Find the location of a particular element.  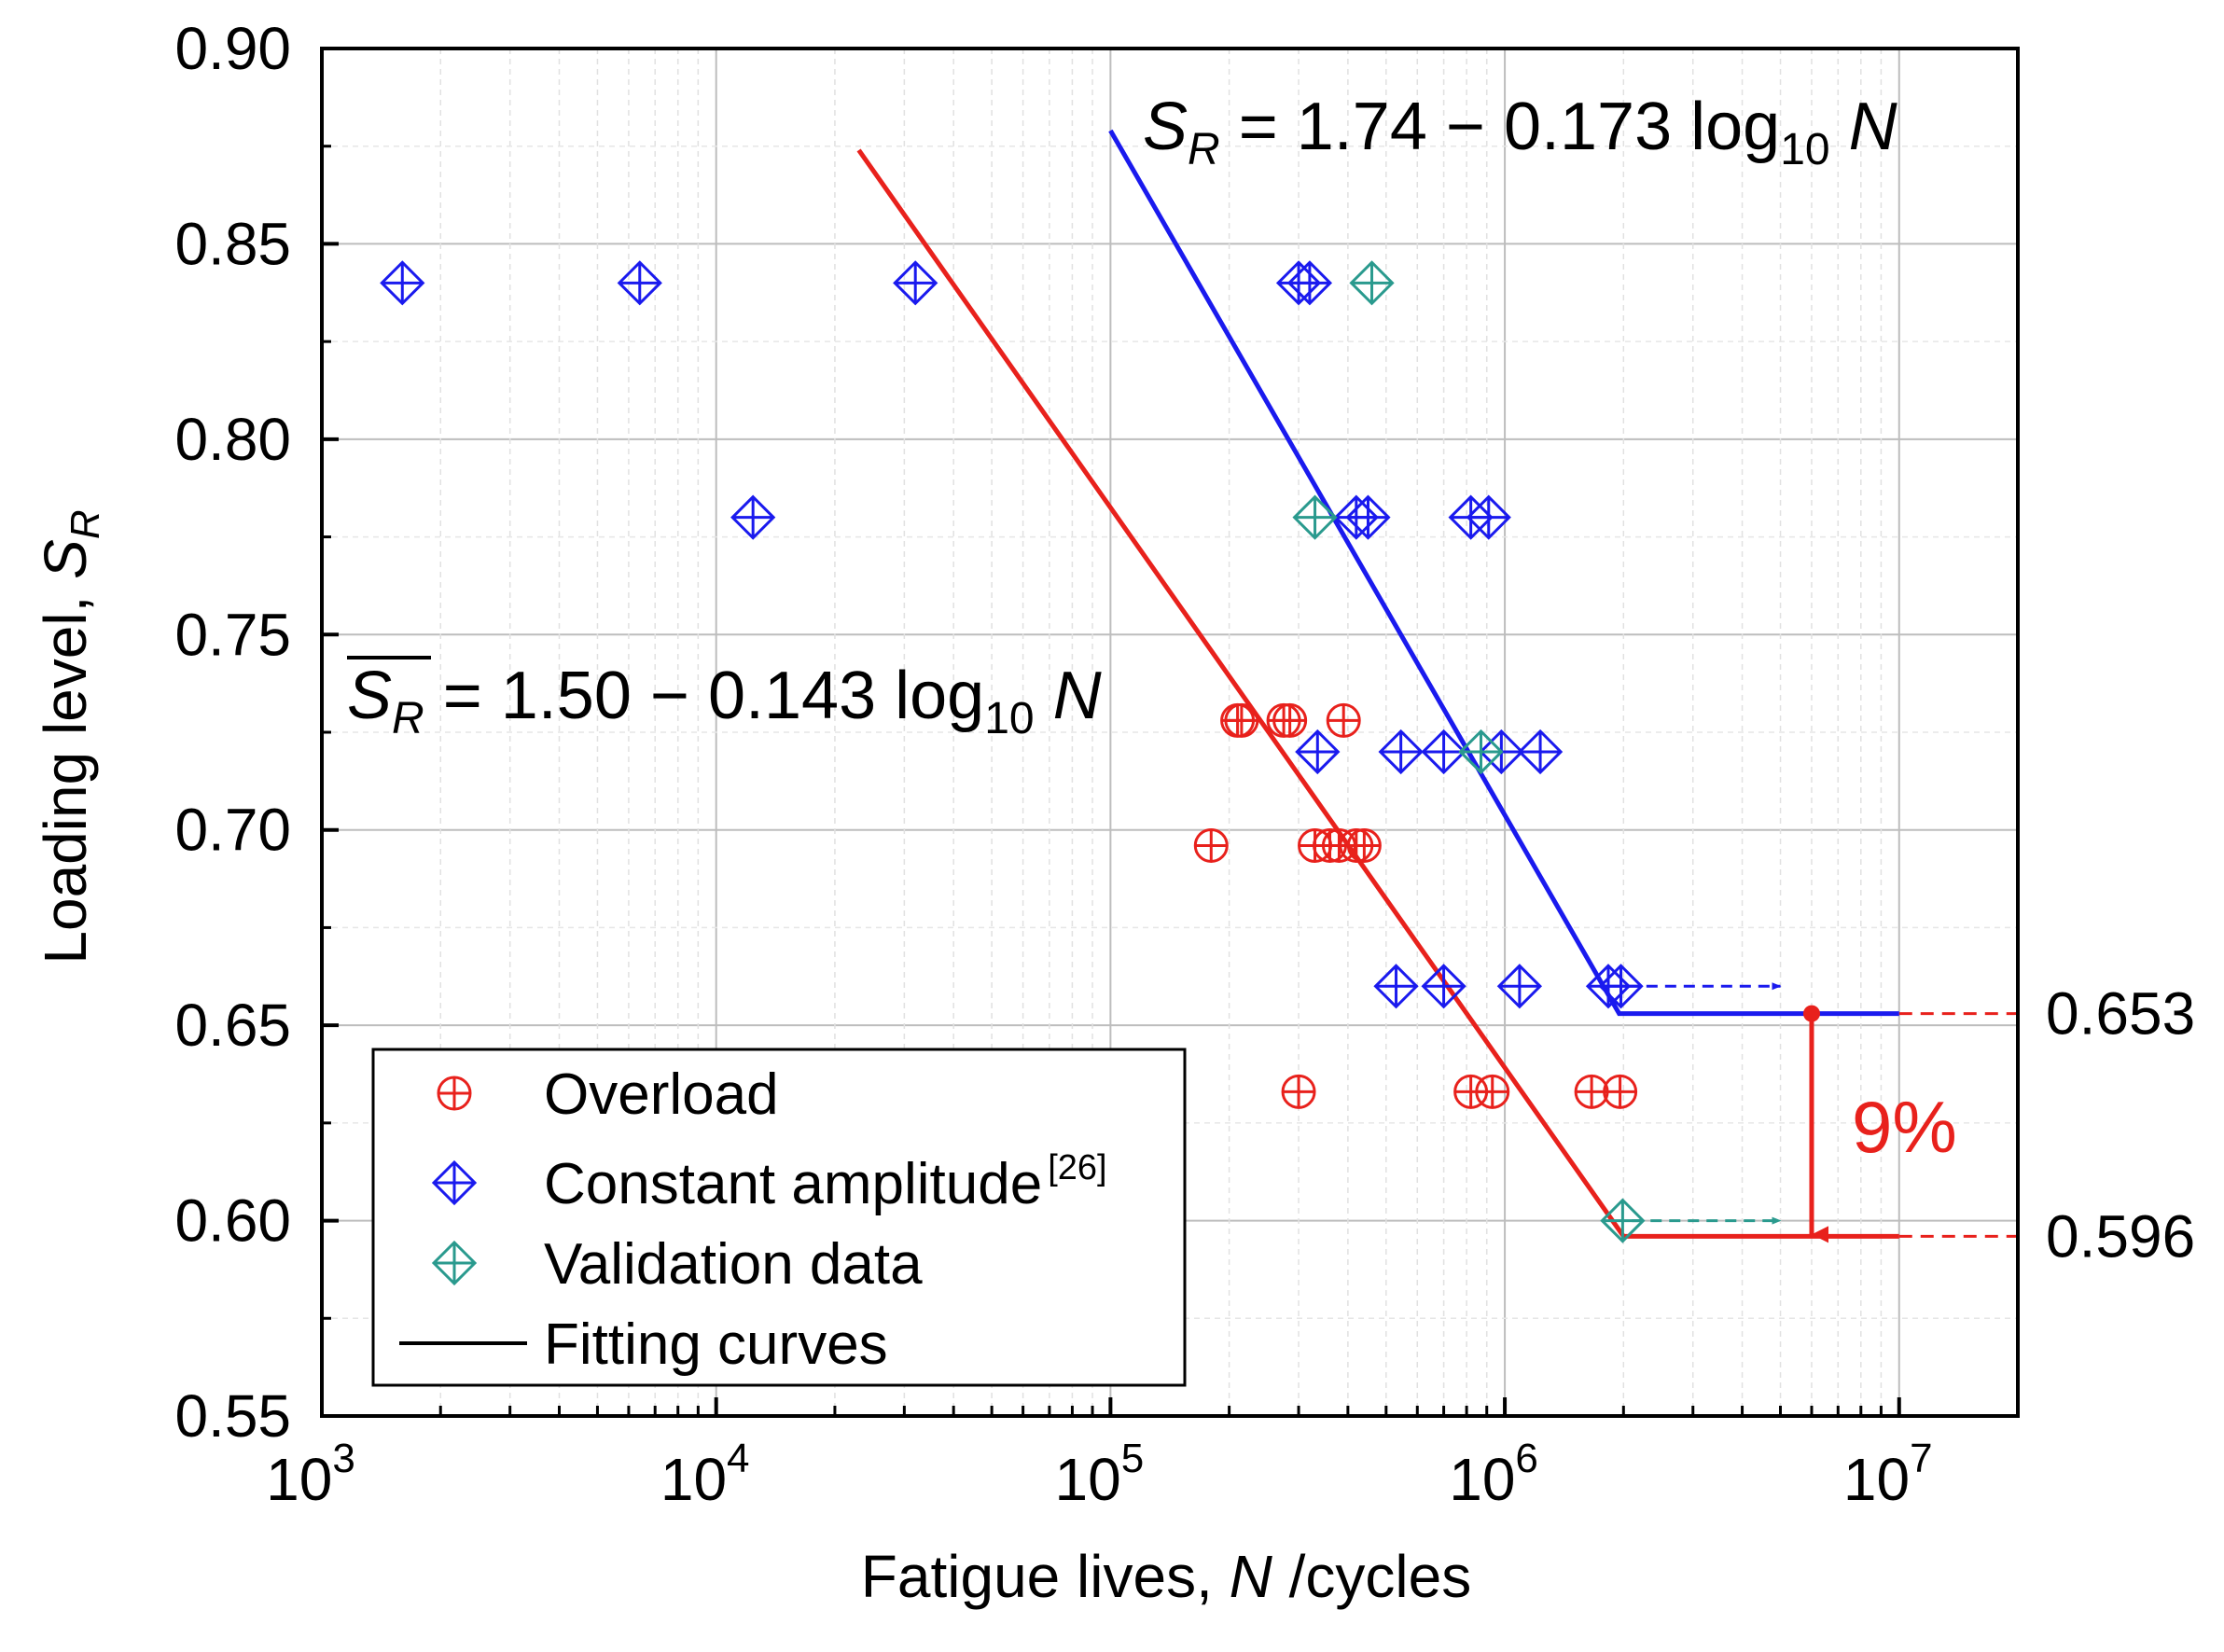

legend-entry-constant-amplitude: Constant amplitude [26] is located at coordinates (769, 1182).